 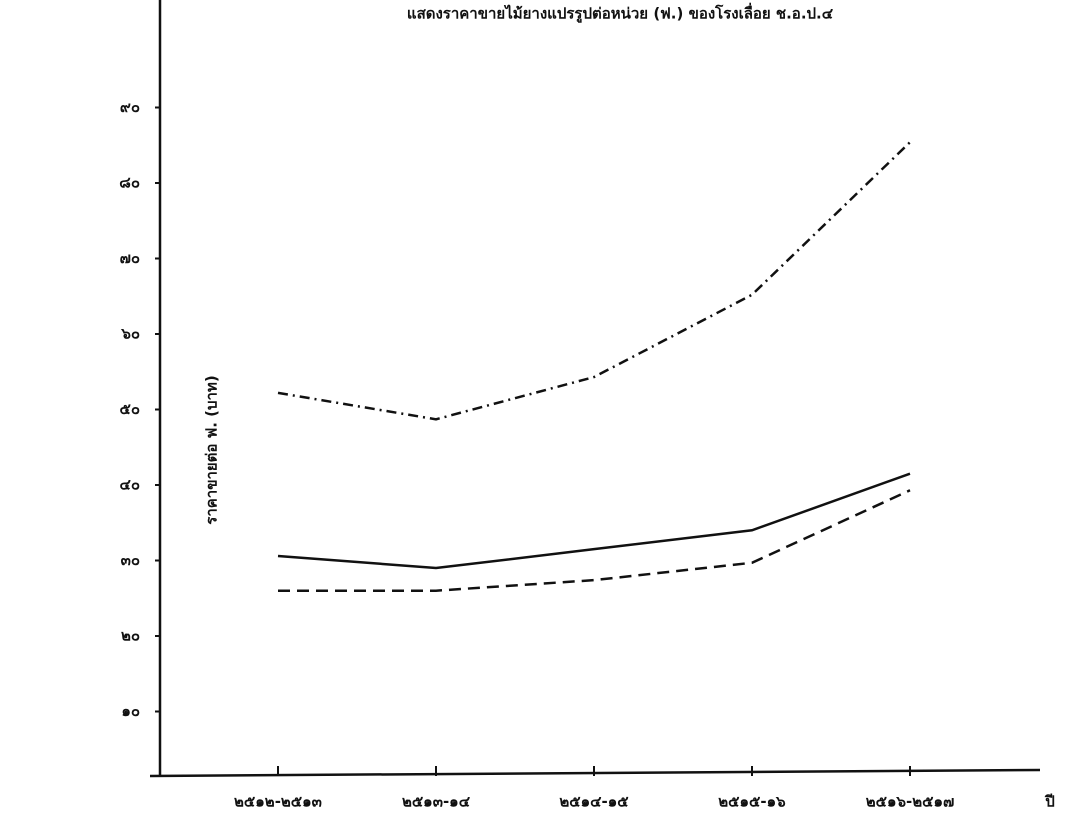 What do you see at coordinates (130, 636) in the screenshot?
I see `y-tick-label: ๒๐` at bounding box center [130, 636].